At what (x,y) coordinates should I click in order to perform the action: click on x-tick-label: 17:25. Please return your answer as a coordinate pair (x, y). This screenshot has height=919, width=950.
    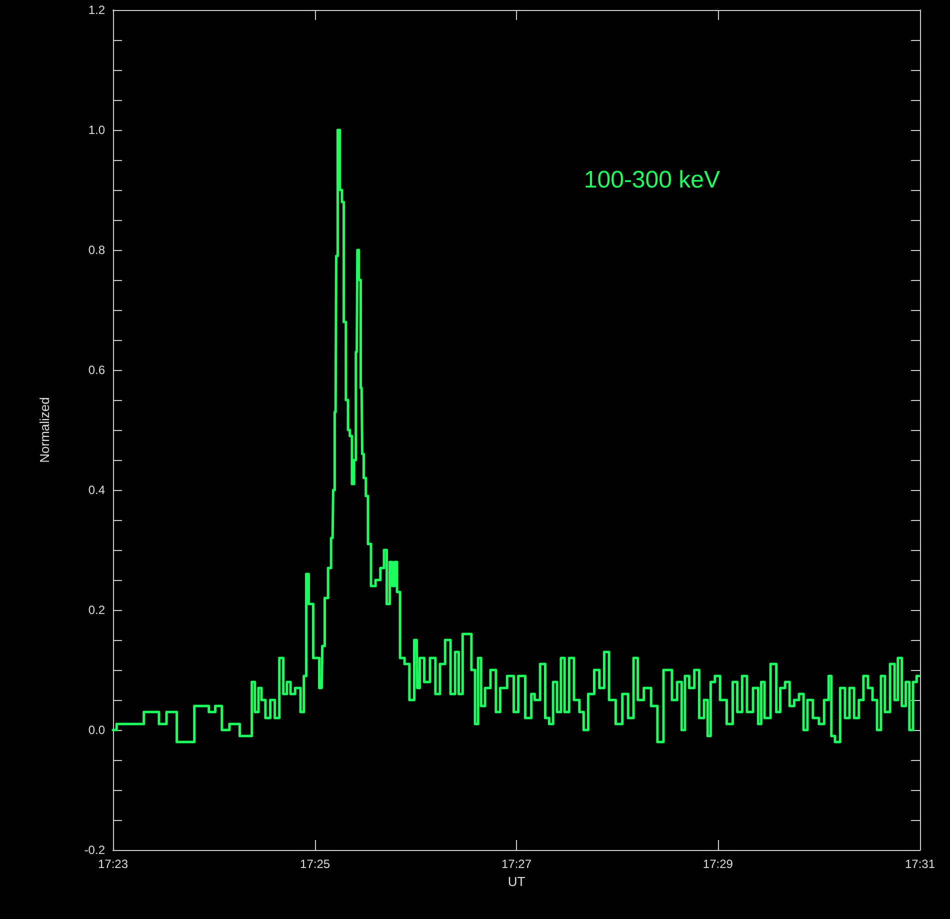
    Looking at the image, I should click on (315, 864).